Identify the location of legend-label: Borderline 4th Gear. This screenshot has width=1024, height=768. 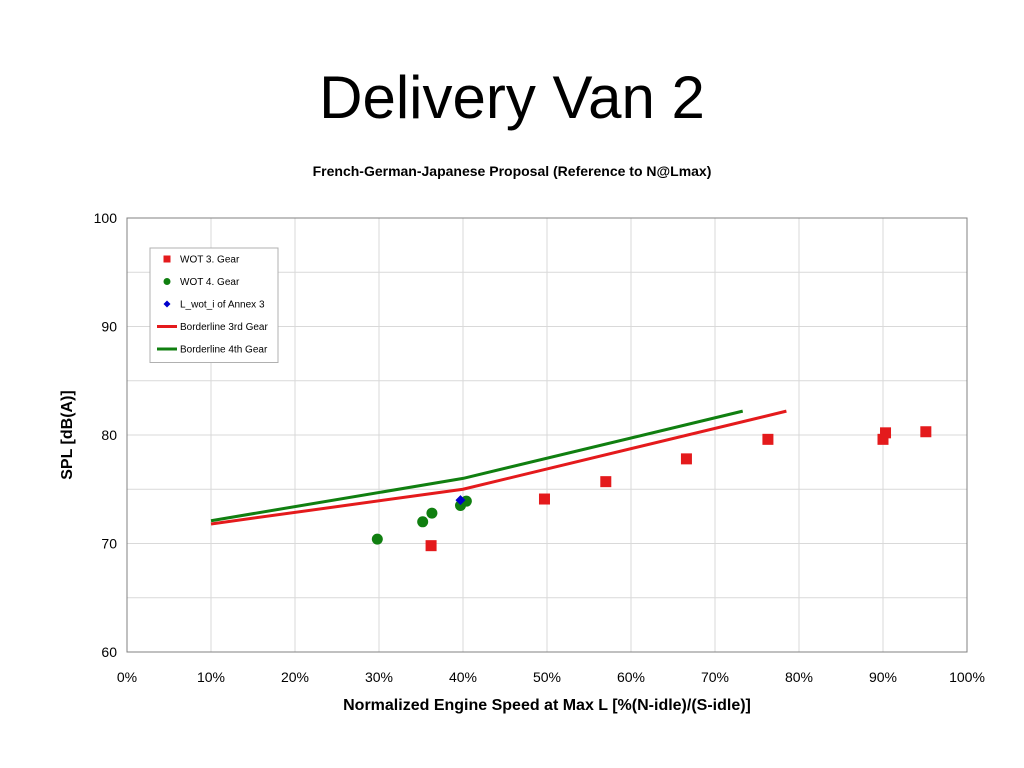
(224, 350).